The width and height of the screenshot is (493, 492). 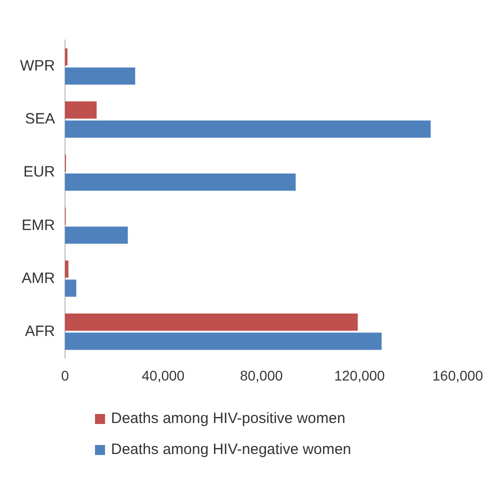 I want to click on x-tick-label: 40,000, so click(x=163, y=375).